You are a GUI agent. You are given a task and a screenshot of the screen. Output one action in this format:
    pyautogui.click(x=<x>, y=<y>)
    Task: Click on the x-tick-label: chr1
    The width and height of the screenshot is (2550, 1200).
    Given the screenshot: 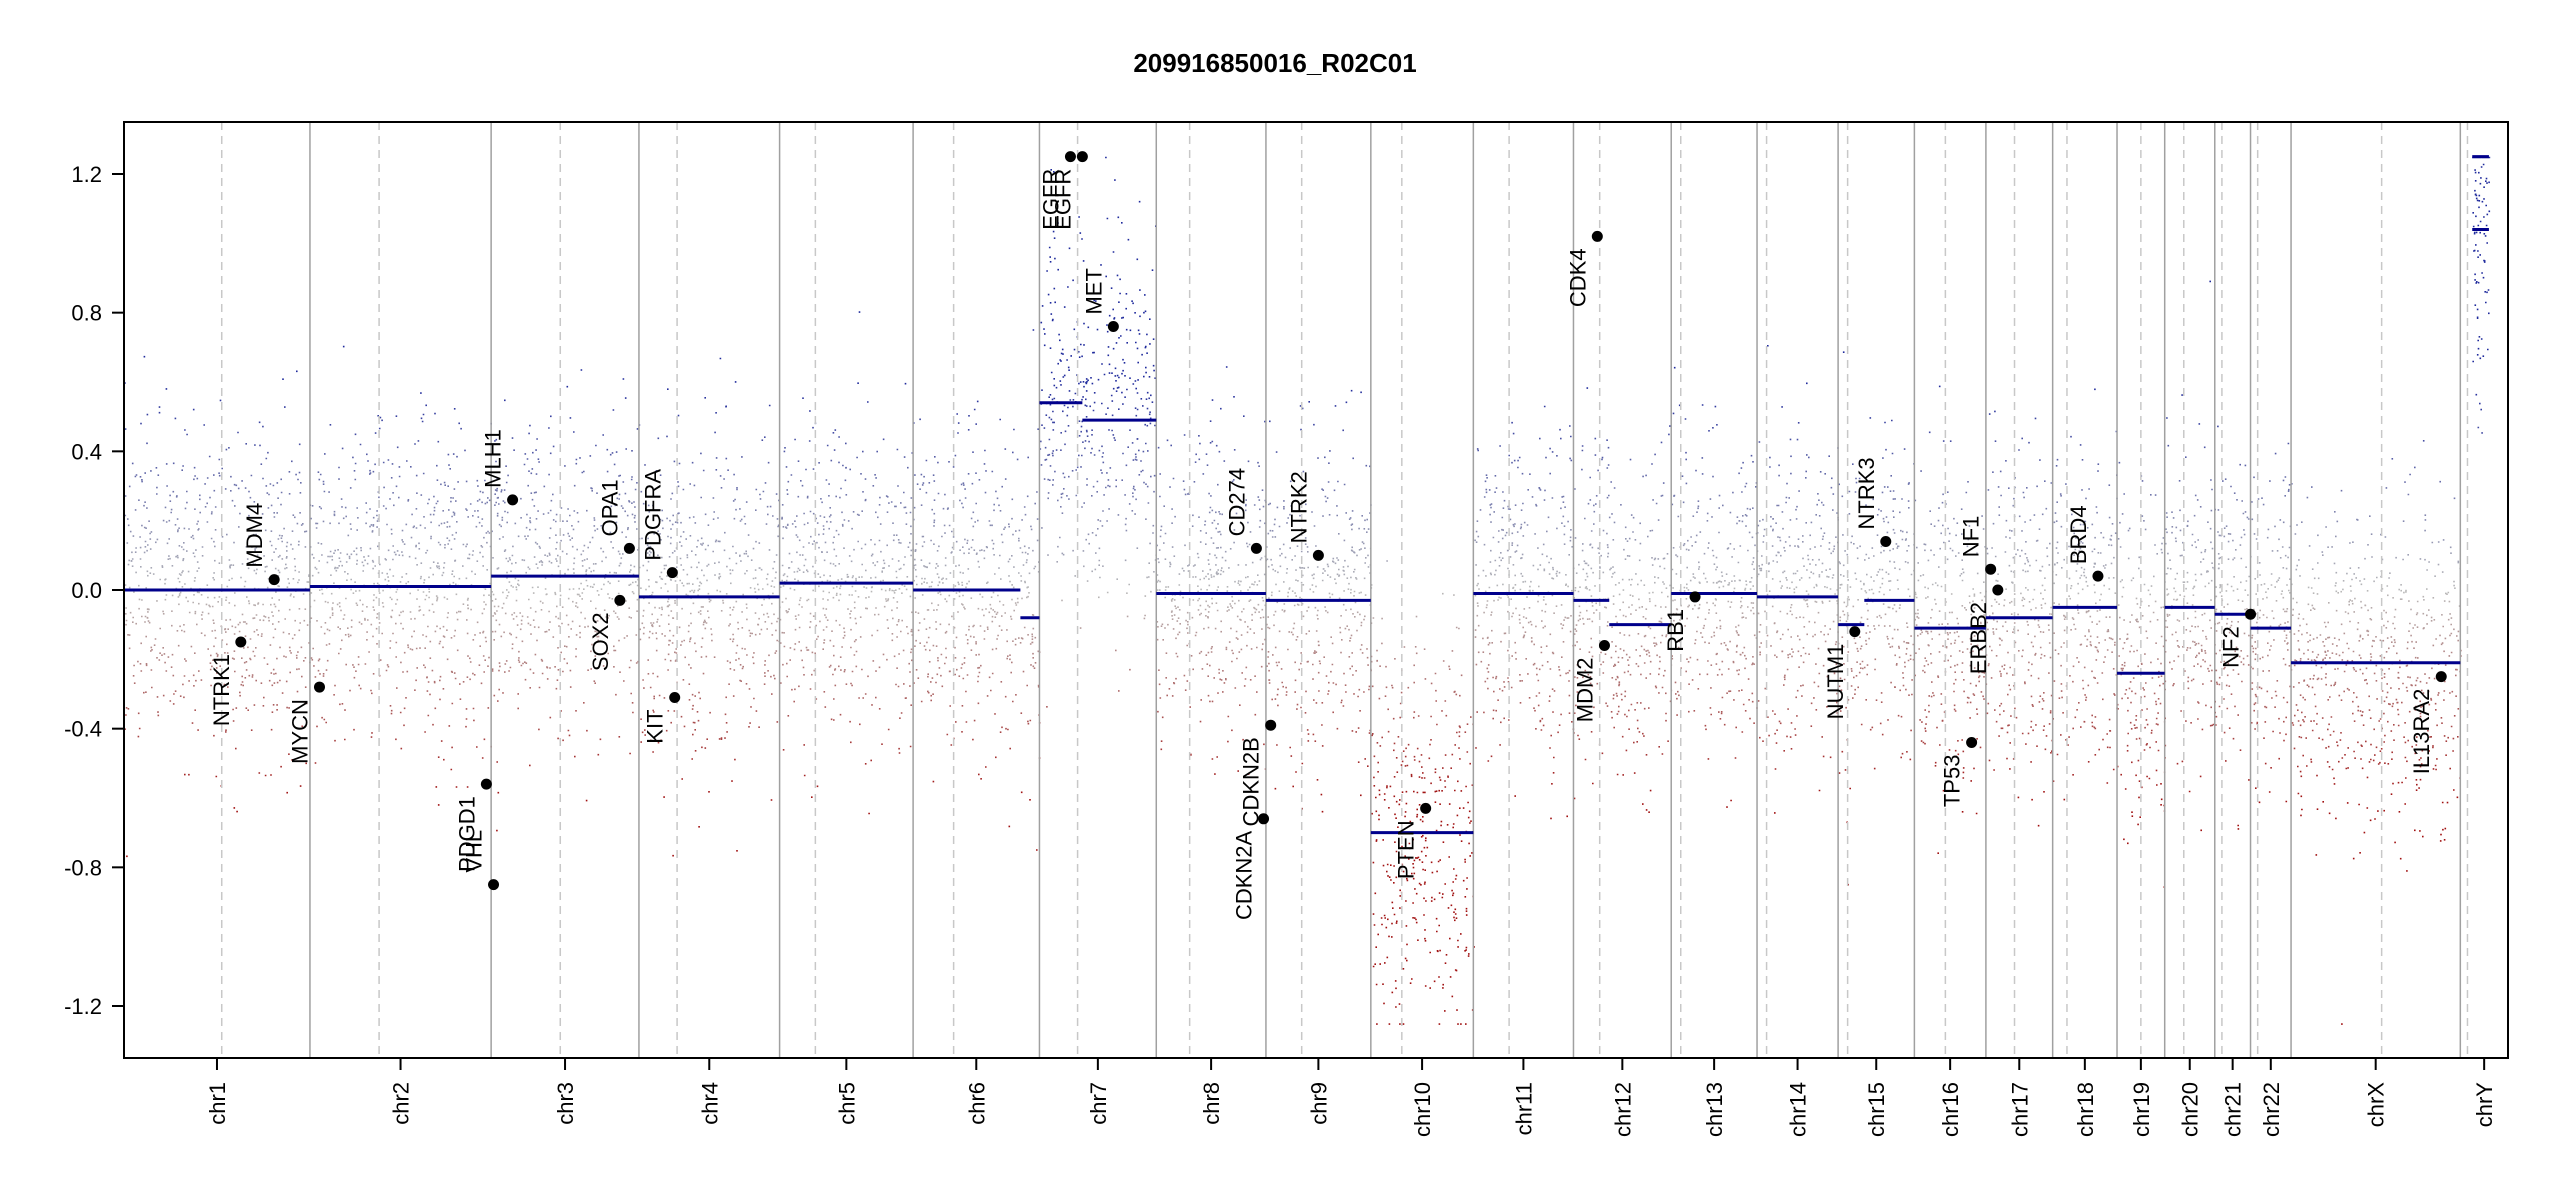 What is the action you would take?
    pyautogui.click(x=217, y=1103)
    